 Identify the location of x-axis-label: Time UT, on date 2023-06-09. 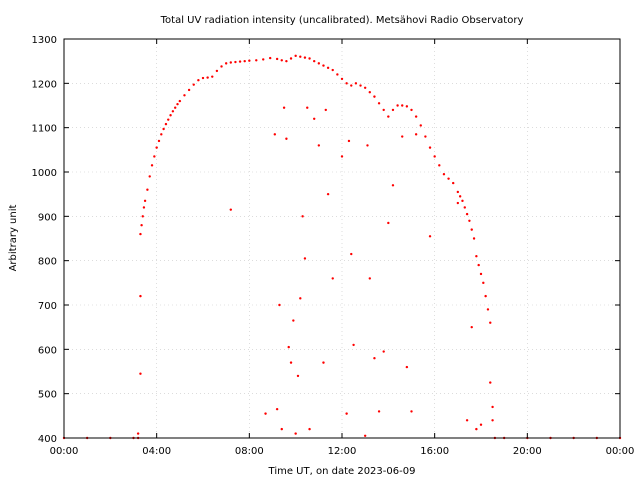
(342, 471).